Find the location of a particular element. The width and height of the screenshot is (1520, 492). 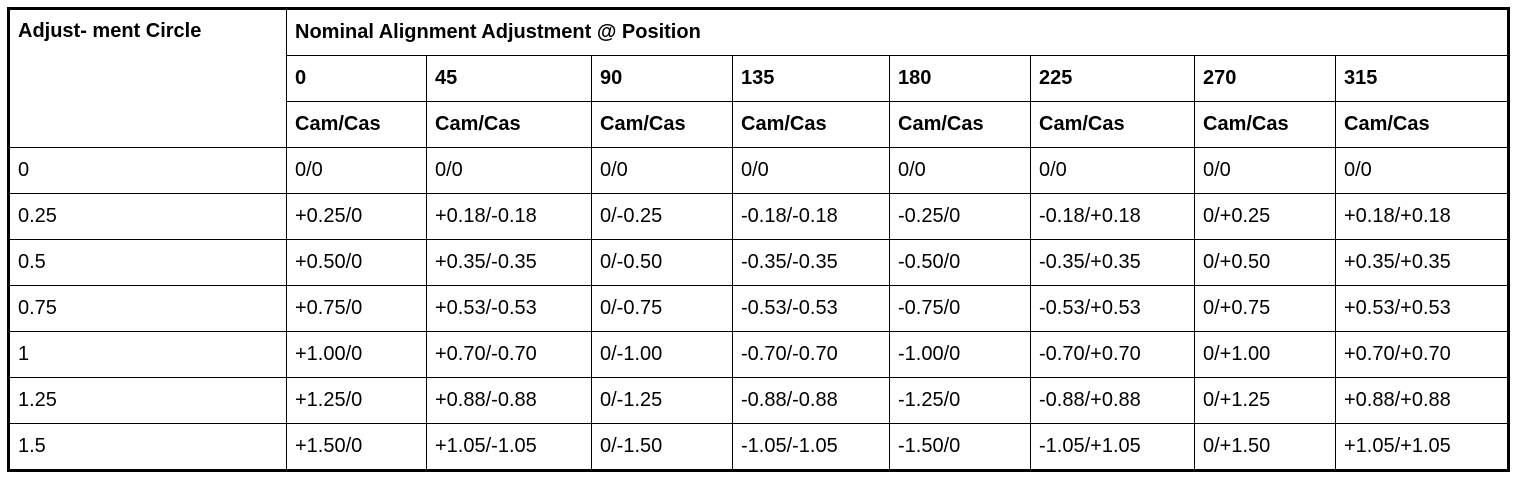

table-cell: -0.70/-0.70 is located at coordinates (811, 354).